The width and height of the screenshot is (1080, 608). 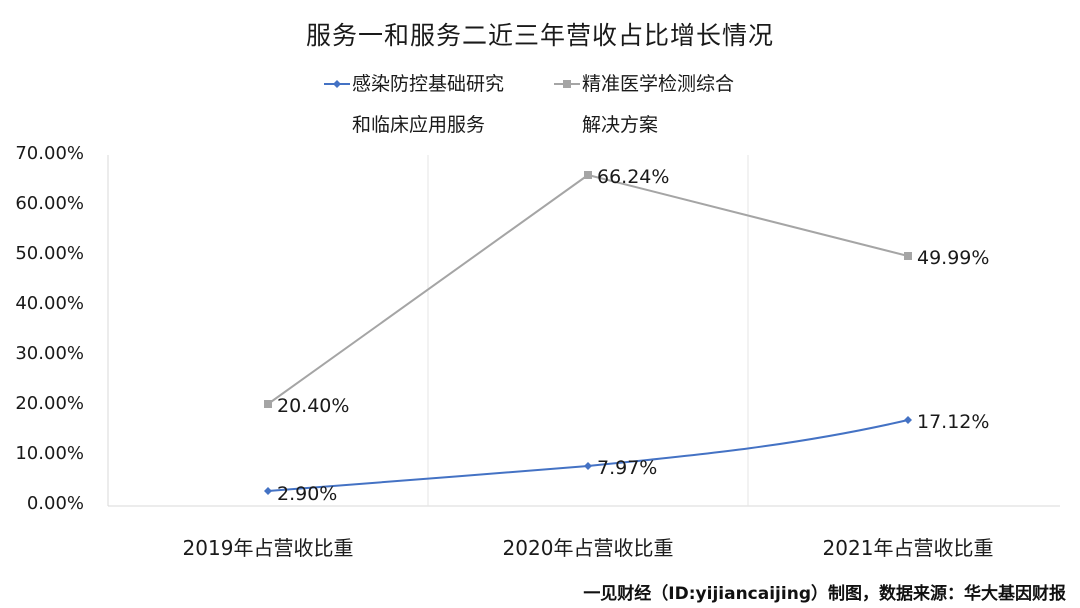 What do you see at coordinates (567, 84) in the screenshot?
I see `legend-marker-series-2-icon` at bounding box center [567, 84].